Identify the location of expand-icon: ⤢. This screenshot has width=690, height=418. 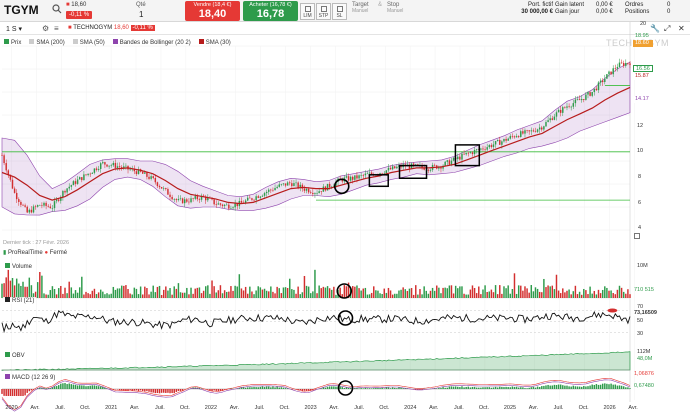
(667, 28).